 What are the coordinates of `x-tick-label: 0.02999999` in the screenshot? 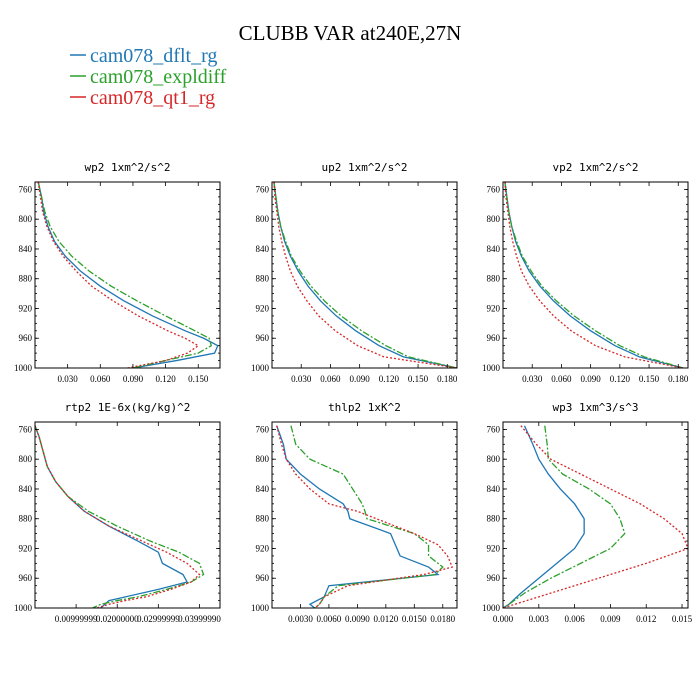 It's located at (158, 619).